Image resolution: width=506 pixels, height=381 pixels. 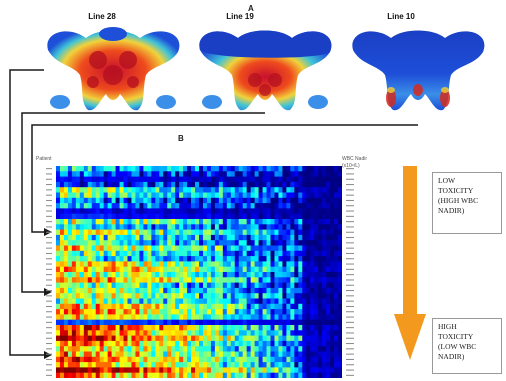 What do you see at coordinates (457, 346) in the screenshot?
I see `high-toxicity-line-3: (LOW WBC` at bounding box center [457, 346].